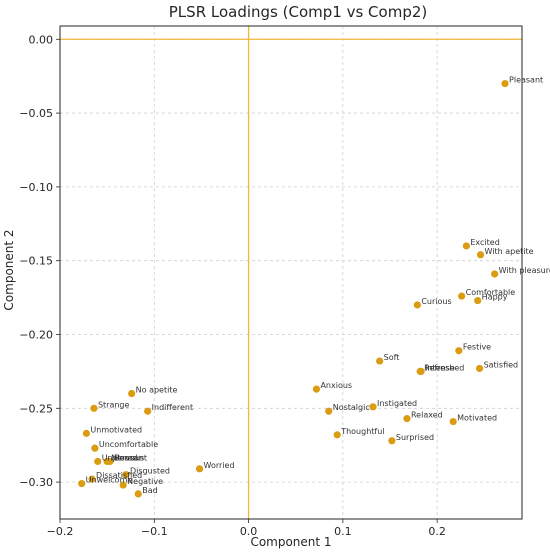 The height and width of the screenshot is (552, 550). What do you see at coordinates (128, 444) in the screenshot?
I see `point-label: Uncomfortable` at bounding box center [128, 444].